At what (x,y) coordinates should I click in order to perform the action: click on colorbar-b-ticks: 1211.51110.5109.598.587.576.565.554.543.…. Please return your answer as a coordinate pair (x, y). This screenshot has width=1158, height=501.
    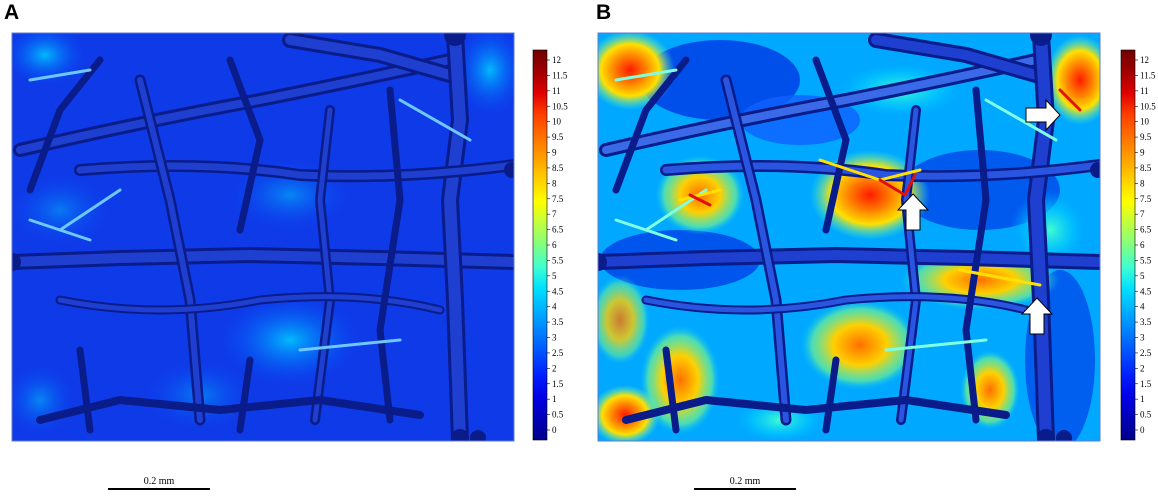
    Looking at the image, I should click on (1145, 245).